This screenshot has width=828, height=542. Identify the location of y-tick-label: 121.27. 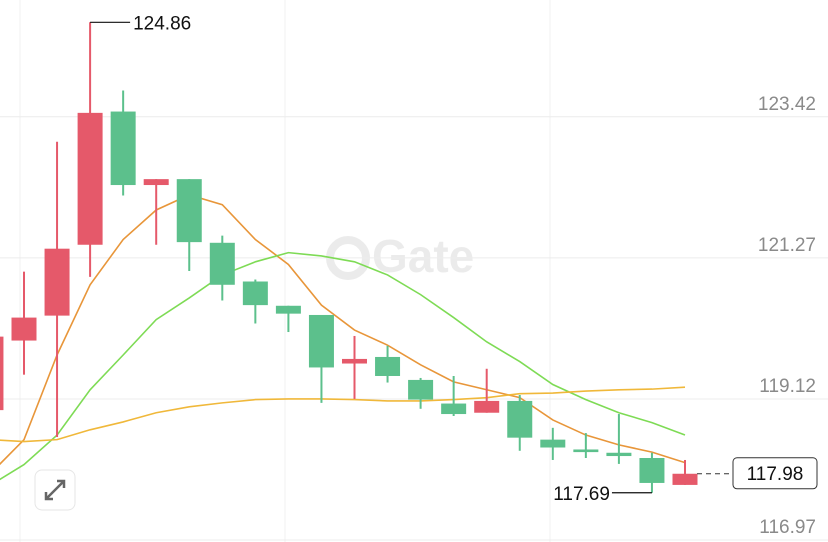
(787, 245).